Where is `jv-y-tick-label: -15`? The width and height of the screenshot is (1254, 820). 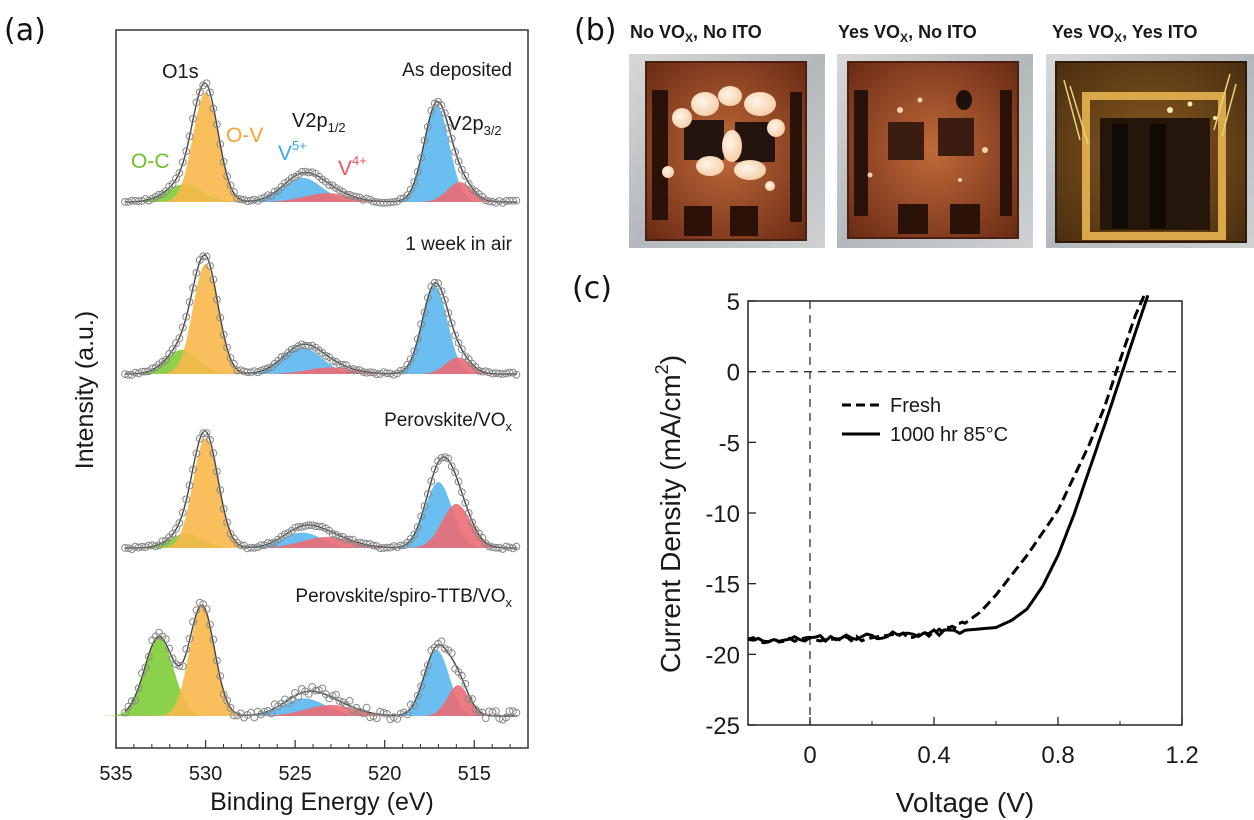 jv-y-tick-label: -15 is located at coordinates (722, 585).